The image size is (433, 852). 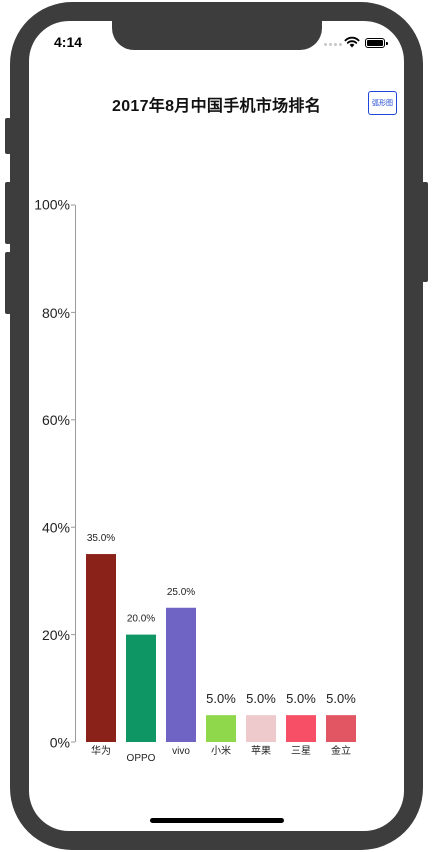 What do you see at coordinates (101, 538) in the screenshot?
I see `data-label: 35.0%` at bounding box center [101, 538].